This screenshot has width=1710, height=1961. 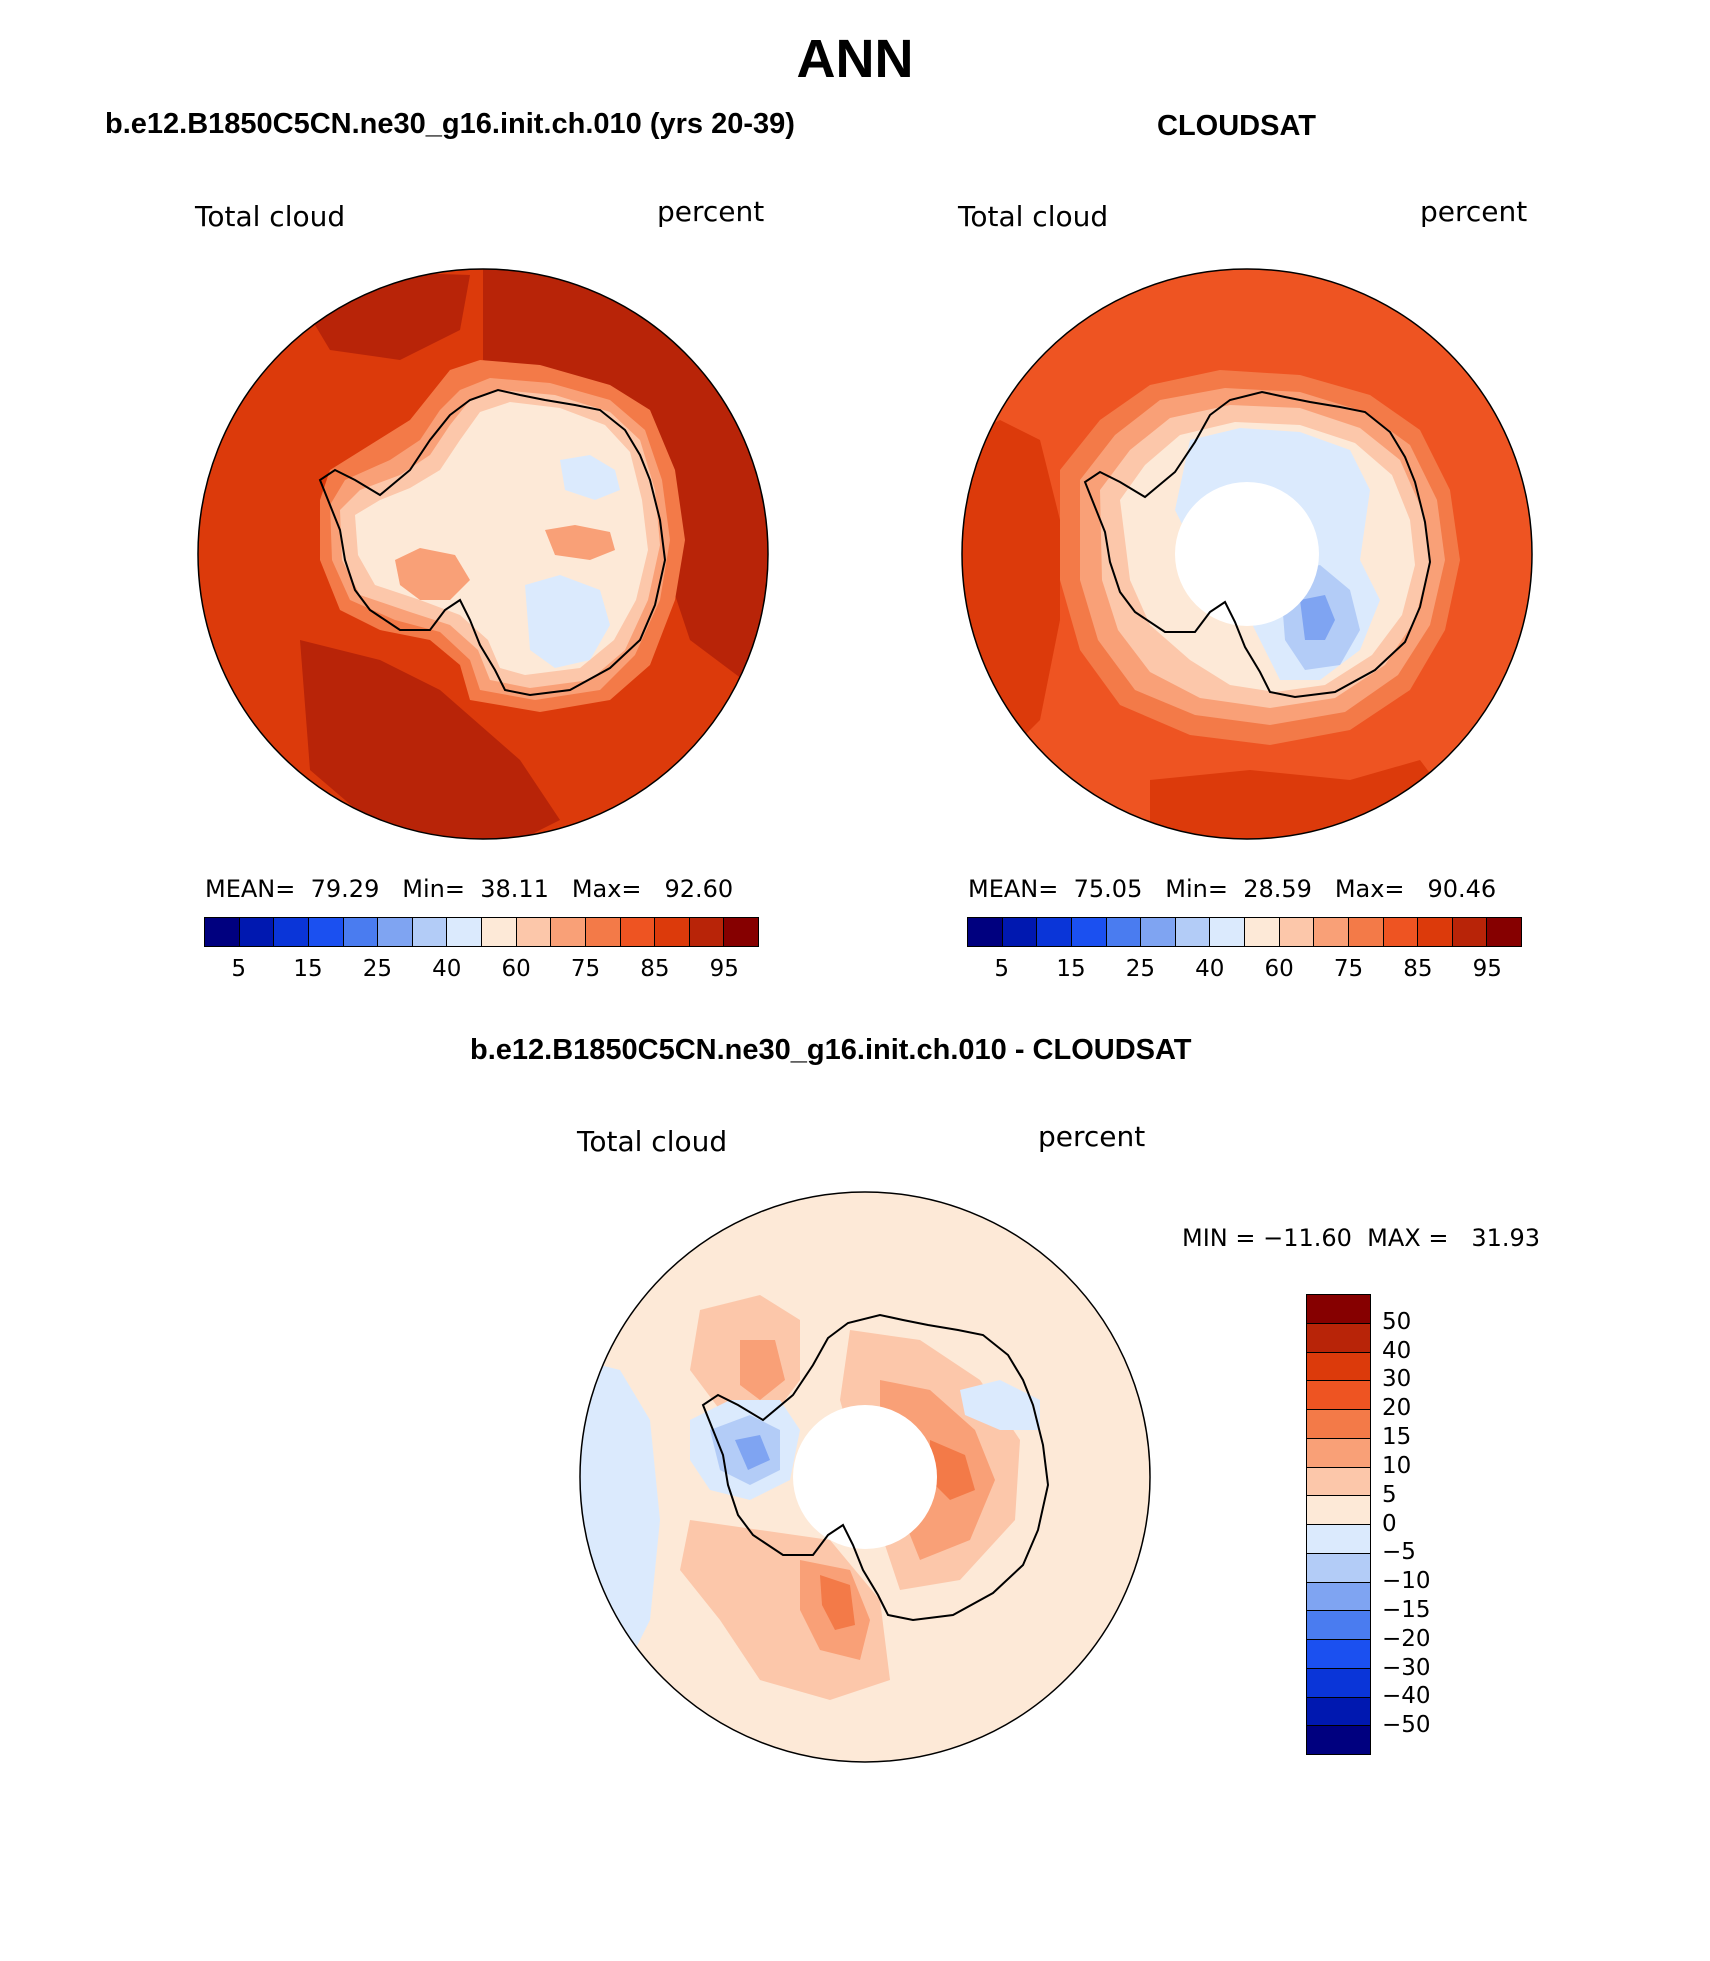 What do you see at coordinates (1244, 971) in the screenshot?
I see `colorbar-panel-2-ticks: 5 15 25 40 60 75 85 95` at bounding box center [1244, 971].